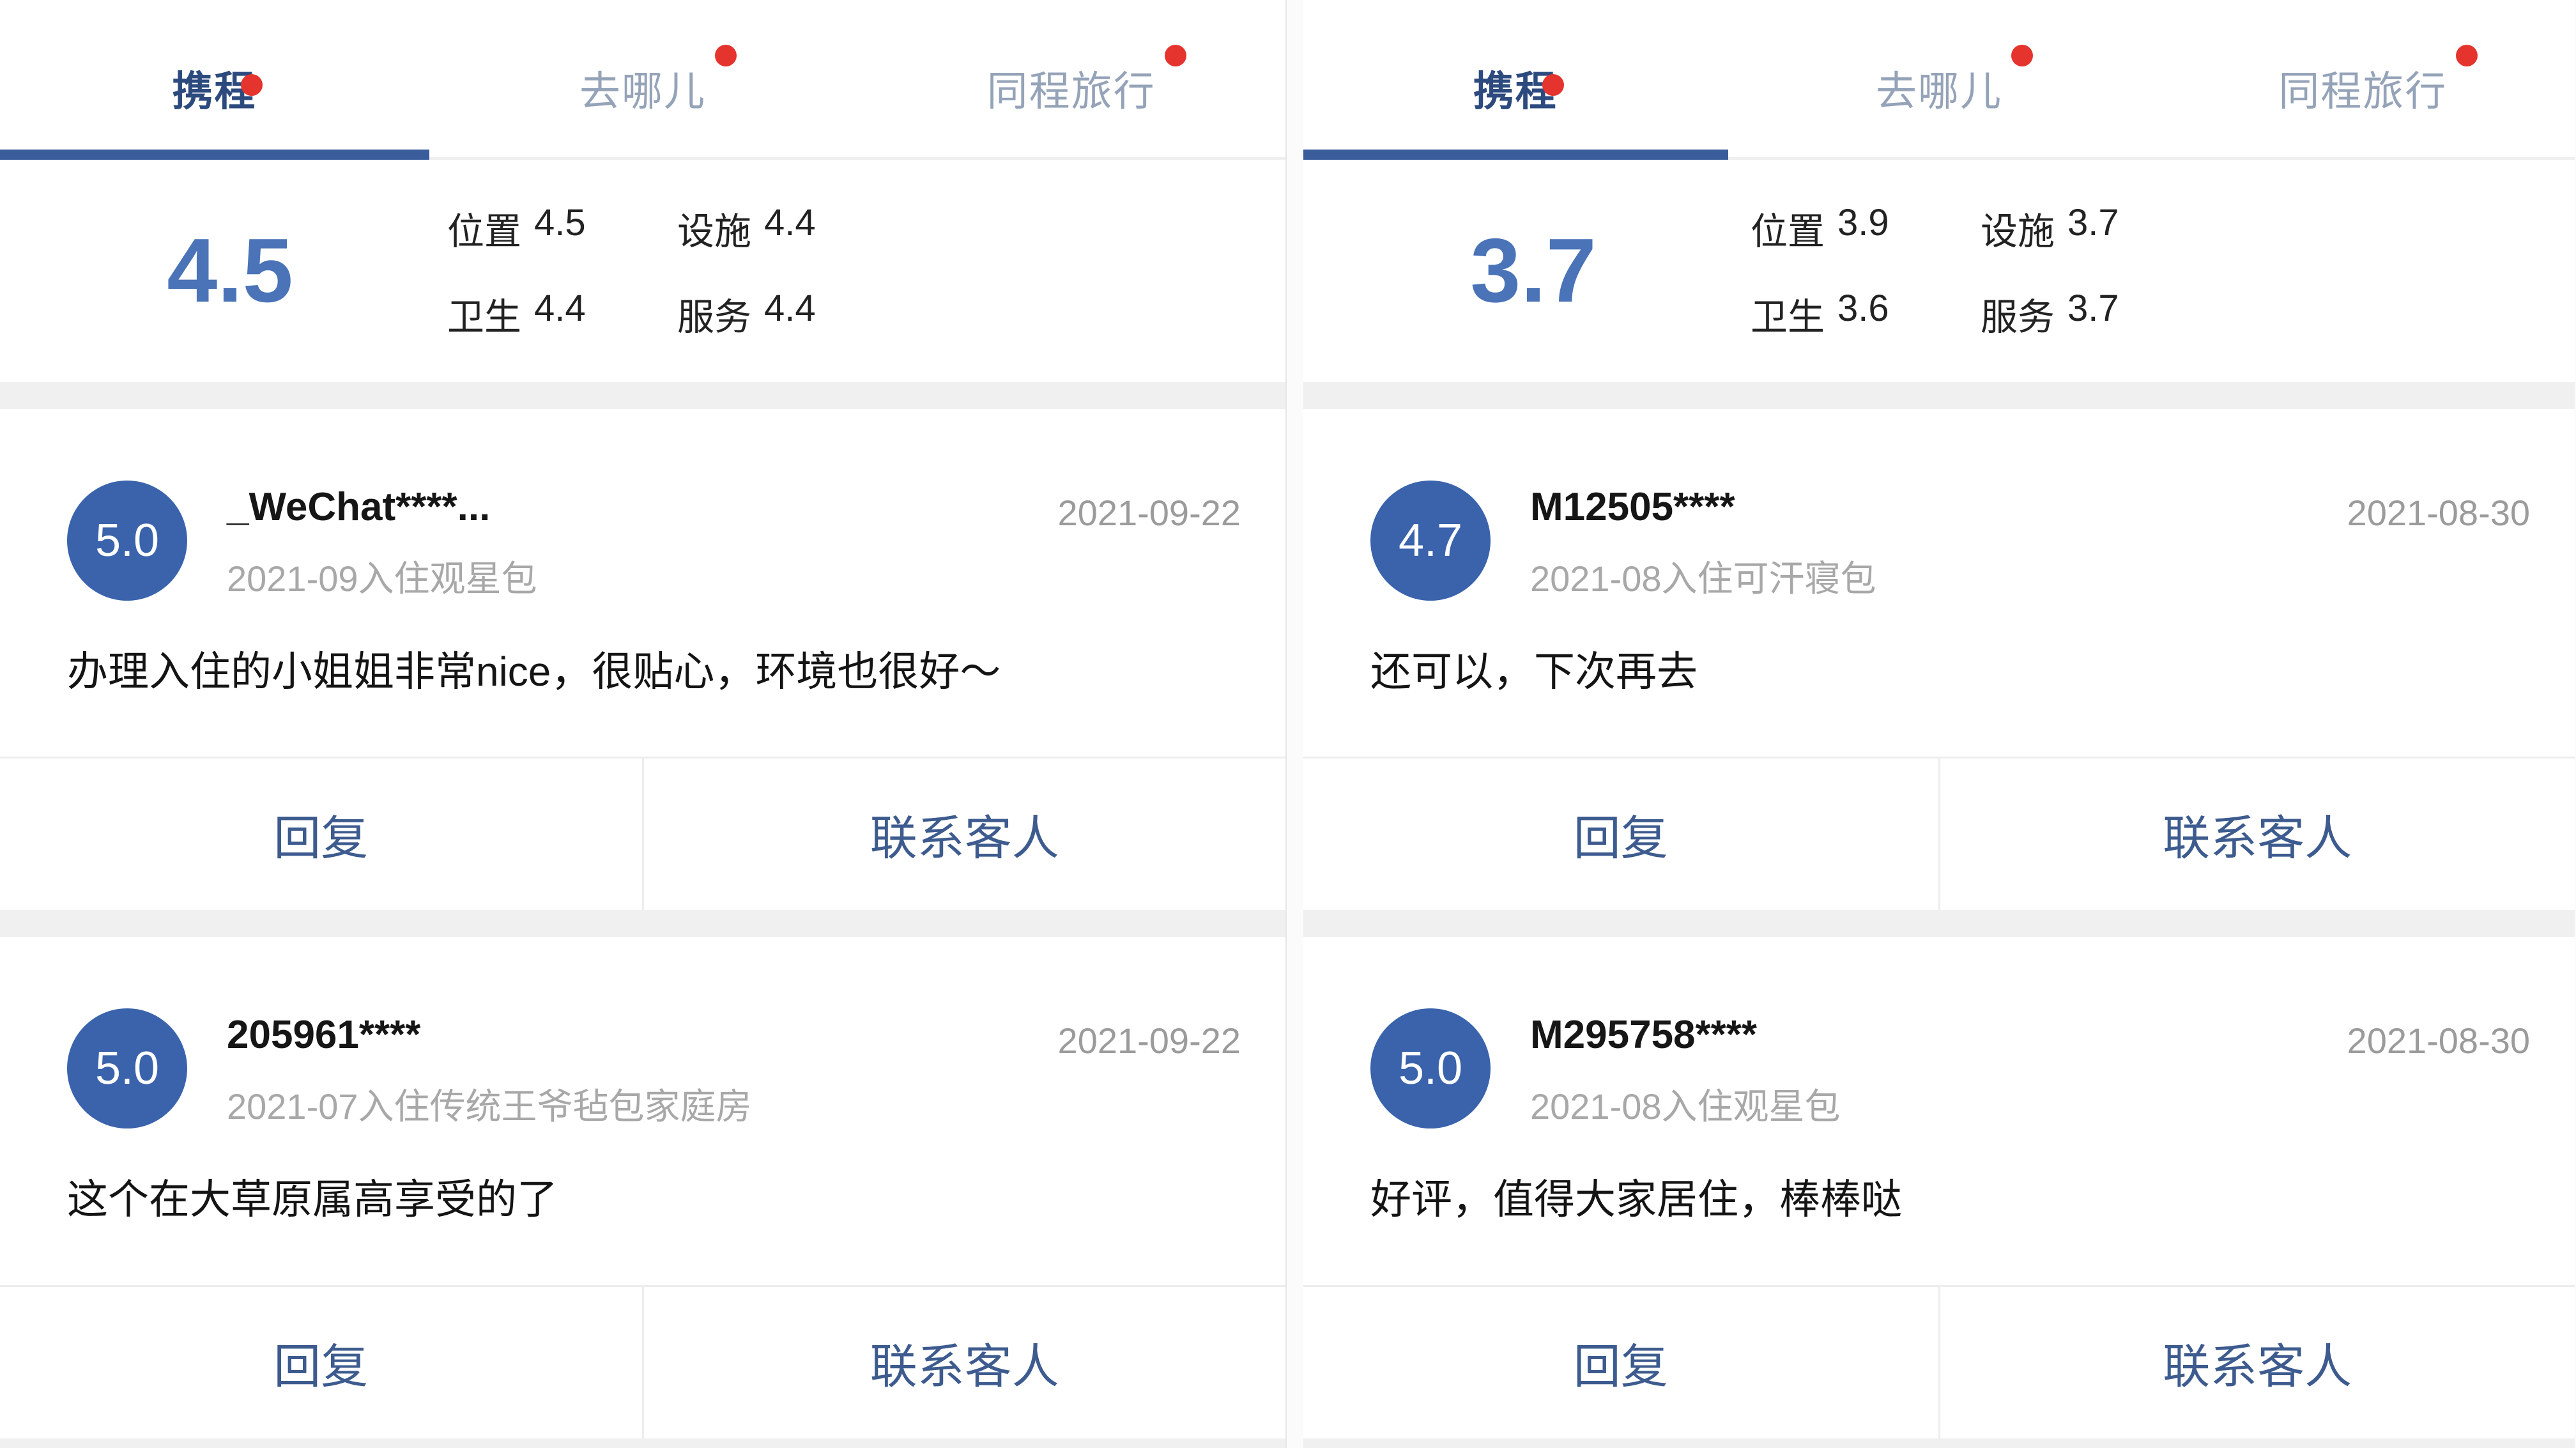 Image resolution: width=2576 pixels, height=1448 pixels. What do you see at coordinates (1981, 271) in the screenshot?
I see `subscores: 位置 3.9 设施 3.7 卫生 3.6 服务 3.7` at bounding box center [1981, 271].